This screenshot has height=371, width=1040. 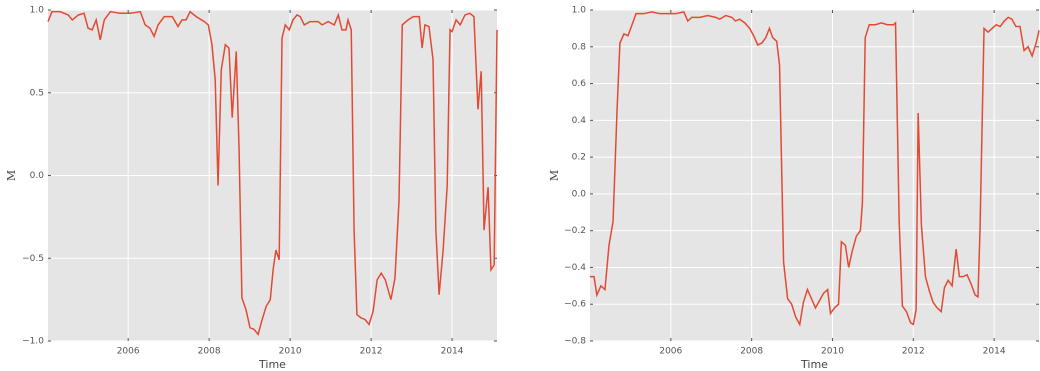 What do you see at coordinates (579, 84) in the screenshot?
I see `y-tick-label: 0.6` at bounding box center [579, 84].